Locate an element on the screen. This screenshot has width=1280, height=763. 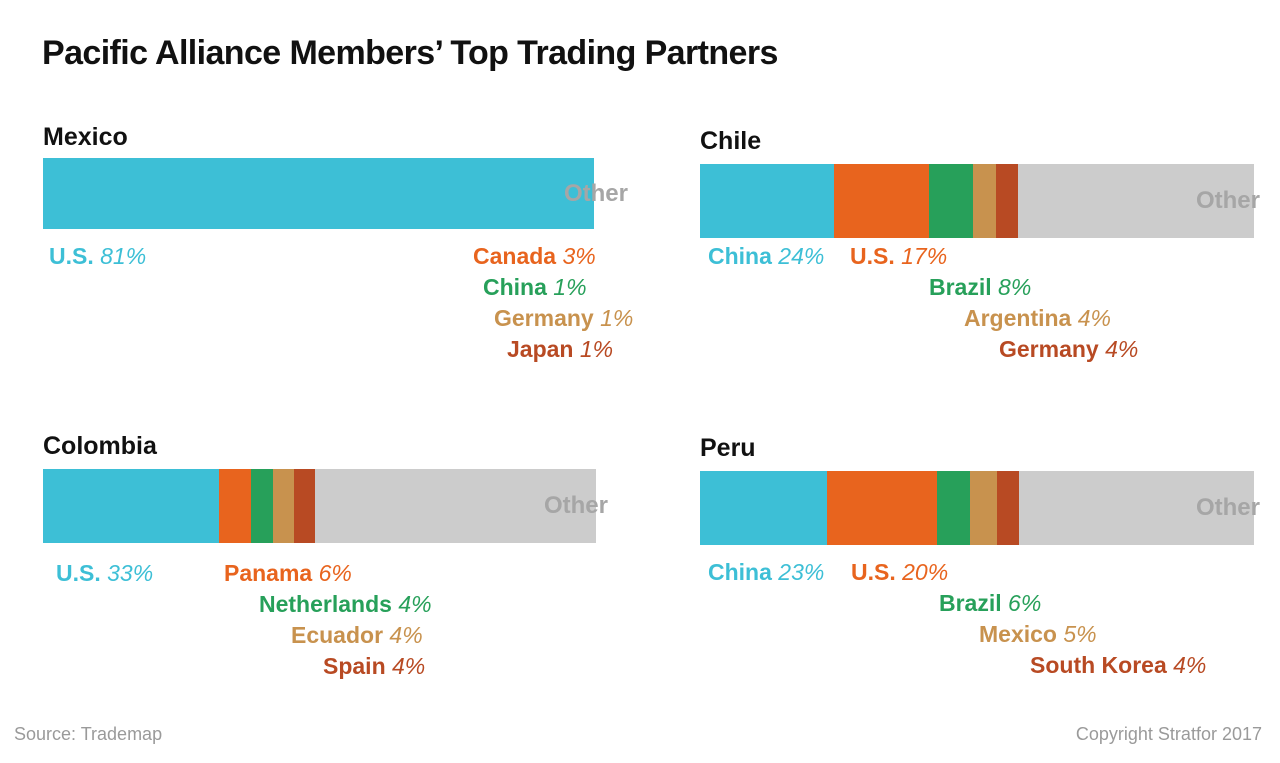
data-label-japan: Japan 1% is located at coordinates (560, 349).